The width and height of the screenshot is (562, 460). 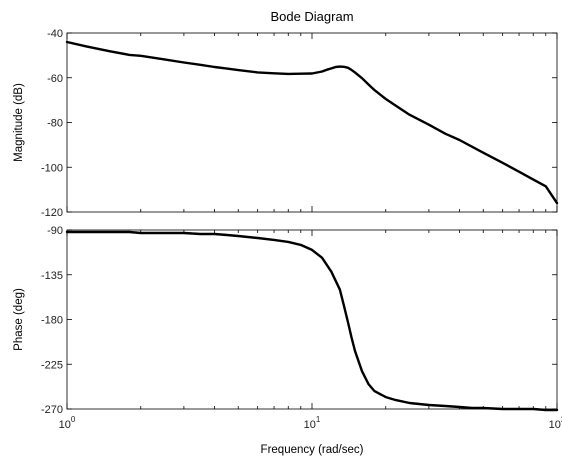 I want to click on phase-y-tick-label: -90, so click(x=55, y=231).